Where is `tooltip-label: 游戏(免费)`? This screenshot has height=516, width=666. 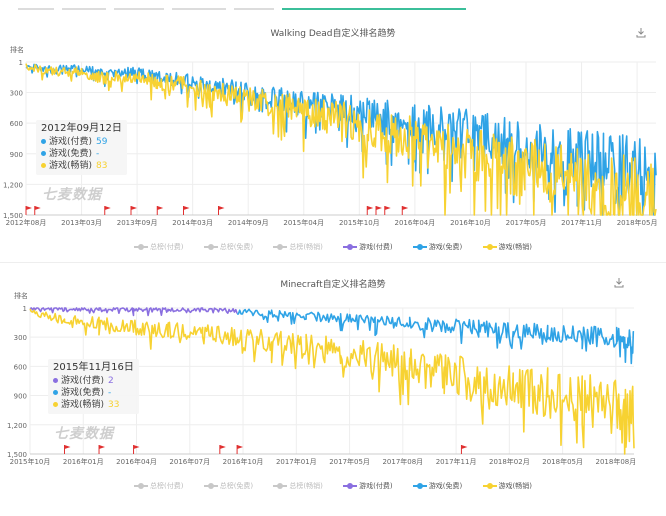
tooltip-label: 游戏(免费) is located at coordinates (83, 393).